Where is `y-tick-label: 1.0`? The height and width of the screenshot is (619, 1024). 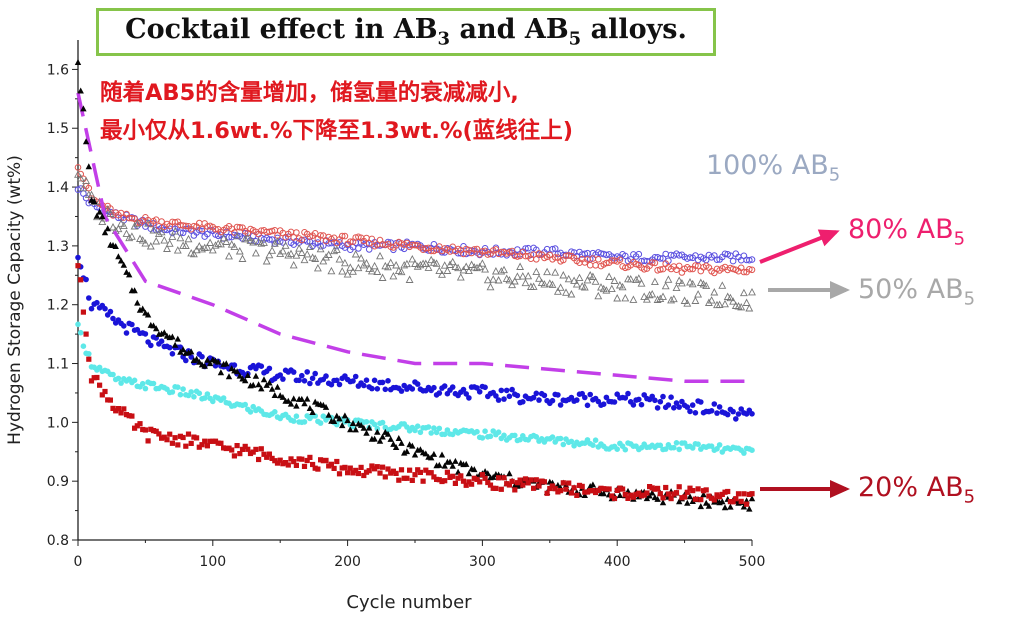
y-tick-label: 1.0 is located at coordinates (58, 423).